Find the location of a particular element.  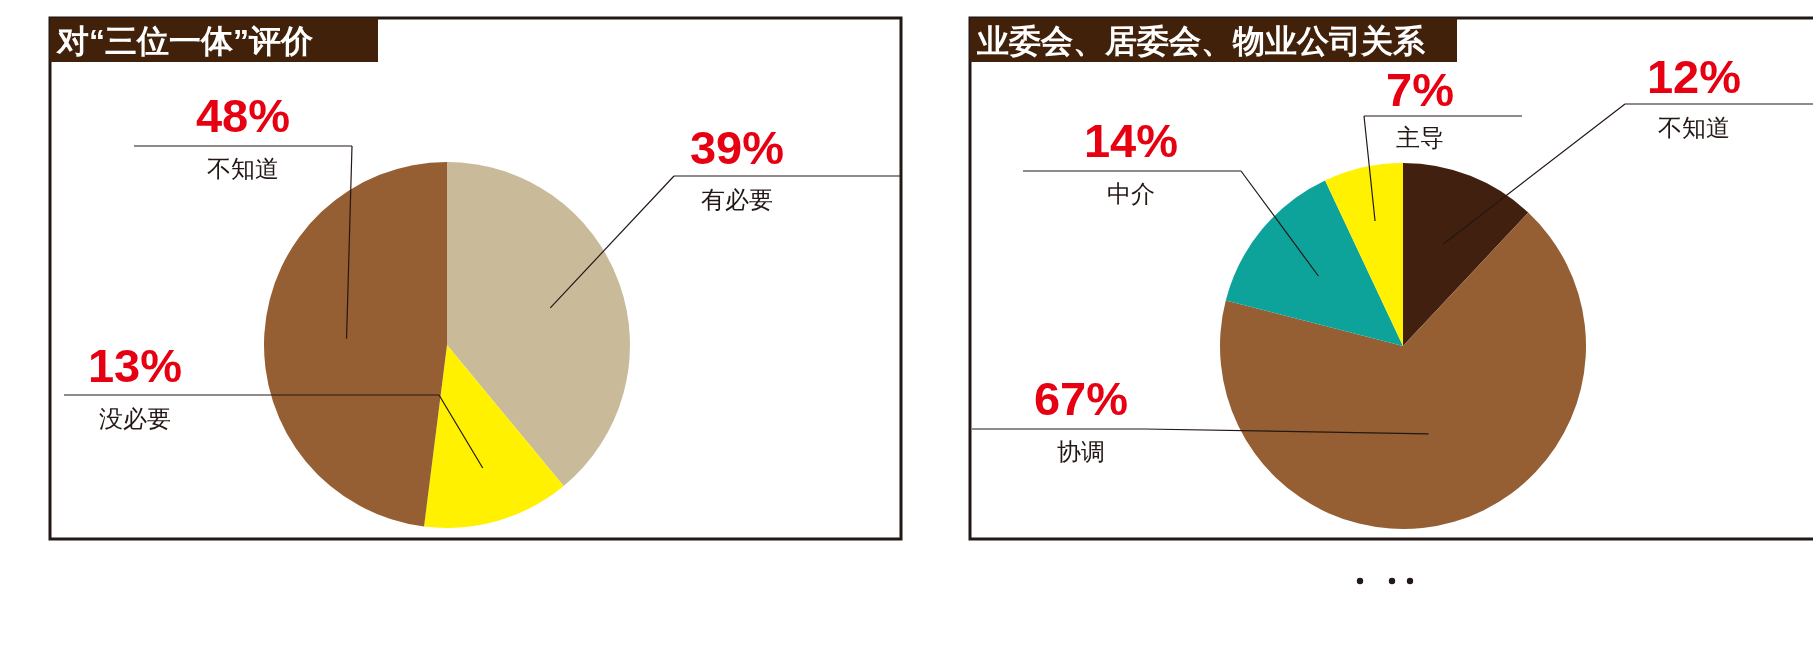

title: 对“三位一体”评价 is located at coordinates (185, 41).